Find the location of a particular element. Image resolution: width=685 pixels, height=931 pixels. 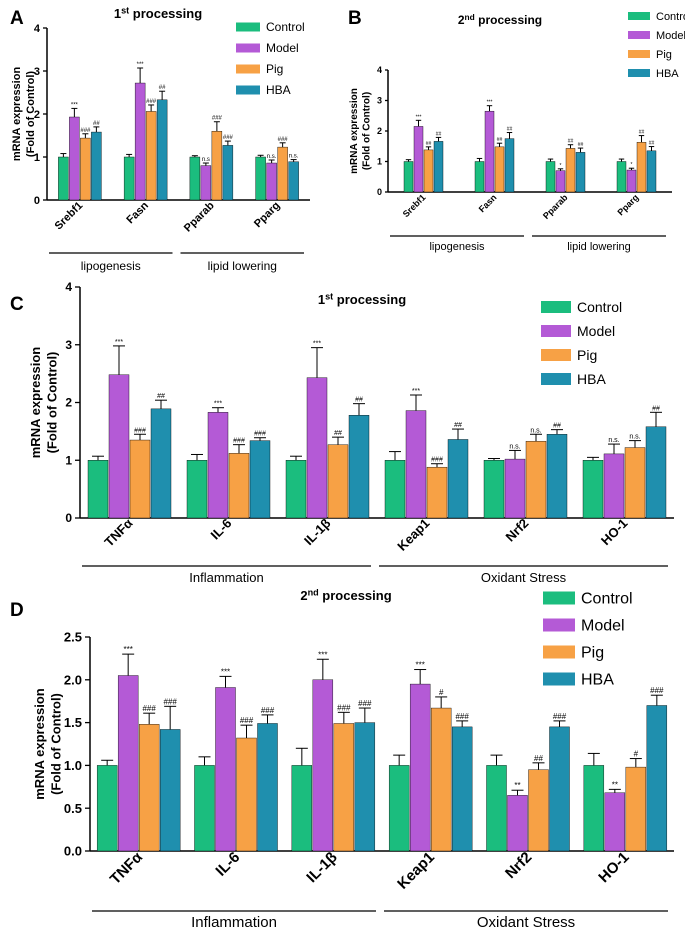

x-tick-label: IL-1β is located at coordinates (321, 867).